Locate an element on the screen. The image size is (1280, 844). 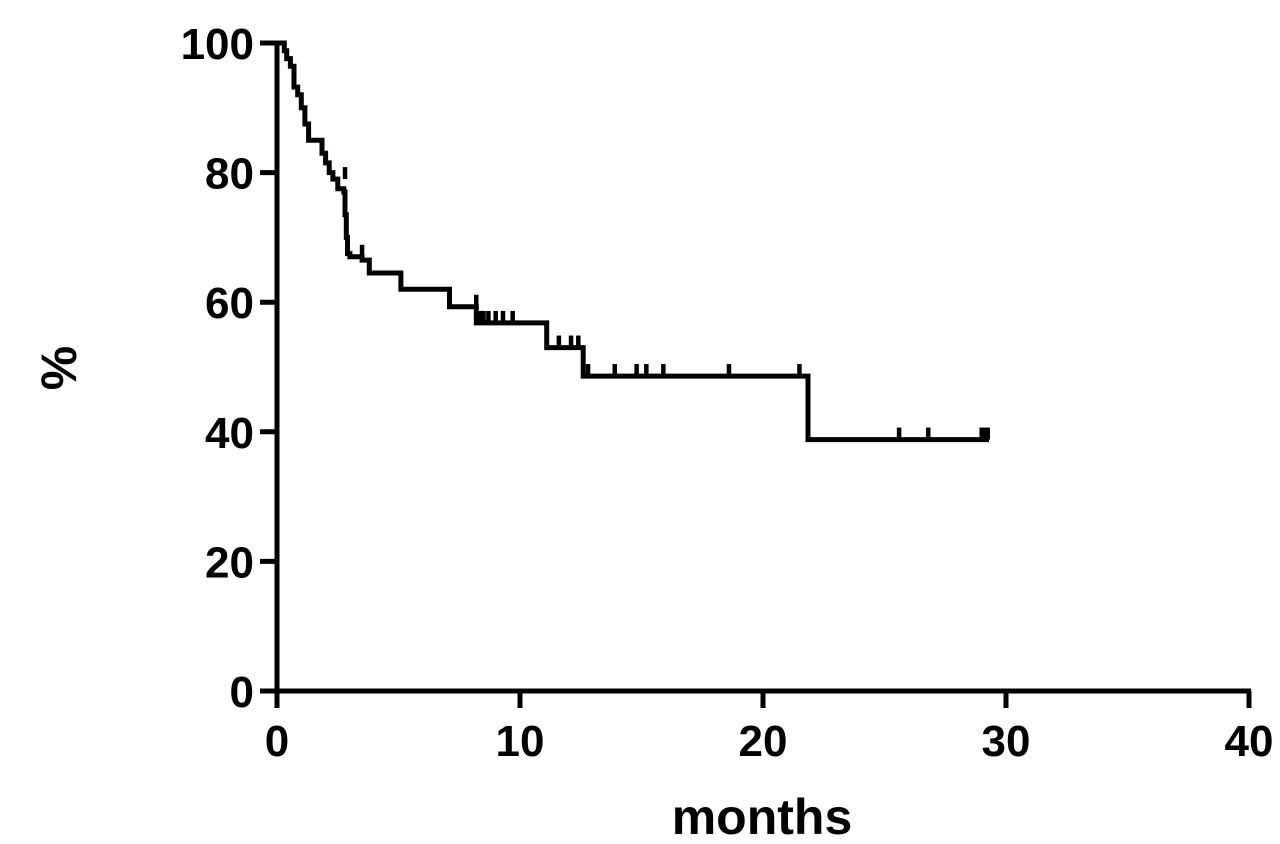
x-tick-label: 10 is located at coordinates (520, 741).